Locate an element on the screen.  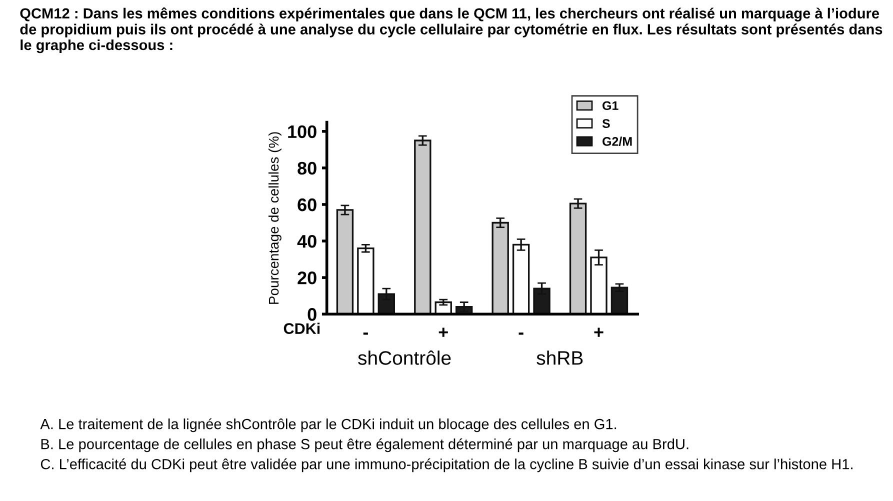
text: shContrôle is located at coordinates (404, 357).